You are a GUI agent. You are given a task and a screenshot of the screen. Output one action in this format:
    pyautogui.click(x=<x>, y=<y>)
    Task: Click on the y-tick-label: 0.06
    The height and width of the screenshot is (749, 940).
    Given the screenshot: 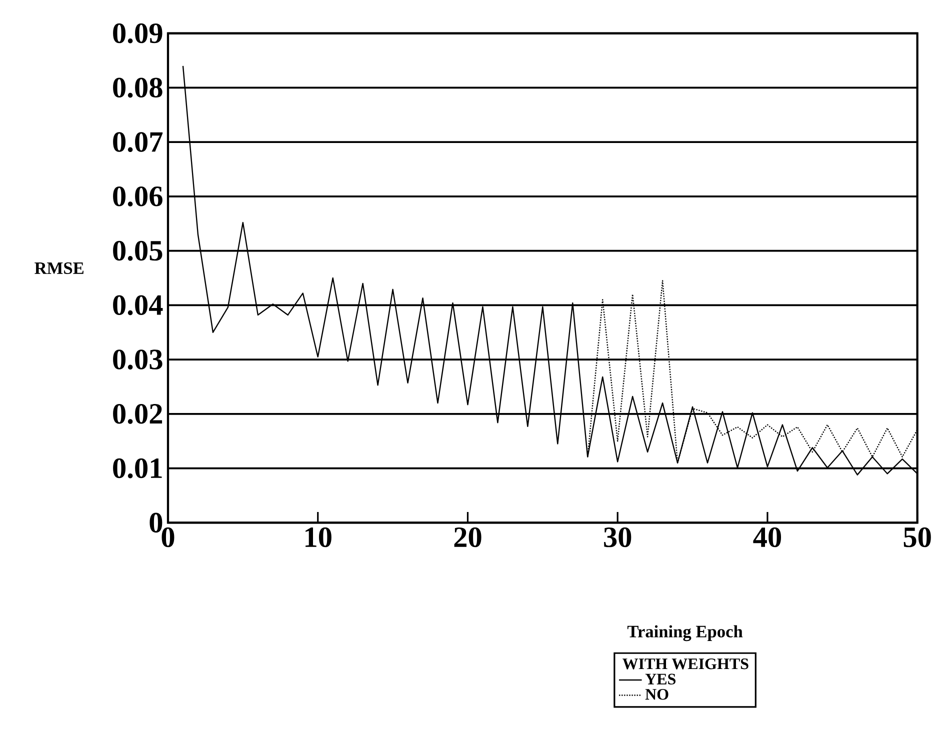 What is the action you would take?
    pyautogui.click(x=137, y=196)
    